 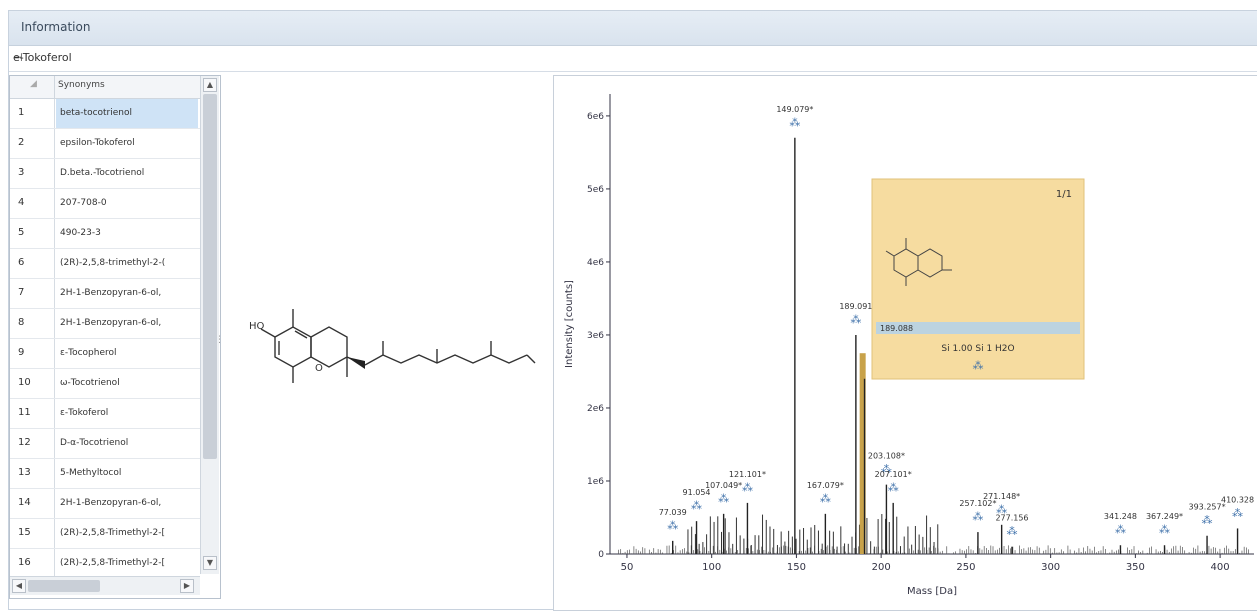 I want to click on row-number-text: 15, so click(x=24, y=532).